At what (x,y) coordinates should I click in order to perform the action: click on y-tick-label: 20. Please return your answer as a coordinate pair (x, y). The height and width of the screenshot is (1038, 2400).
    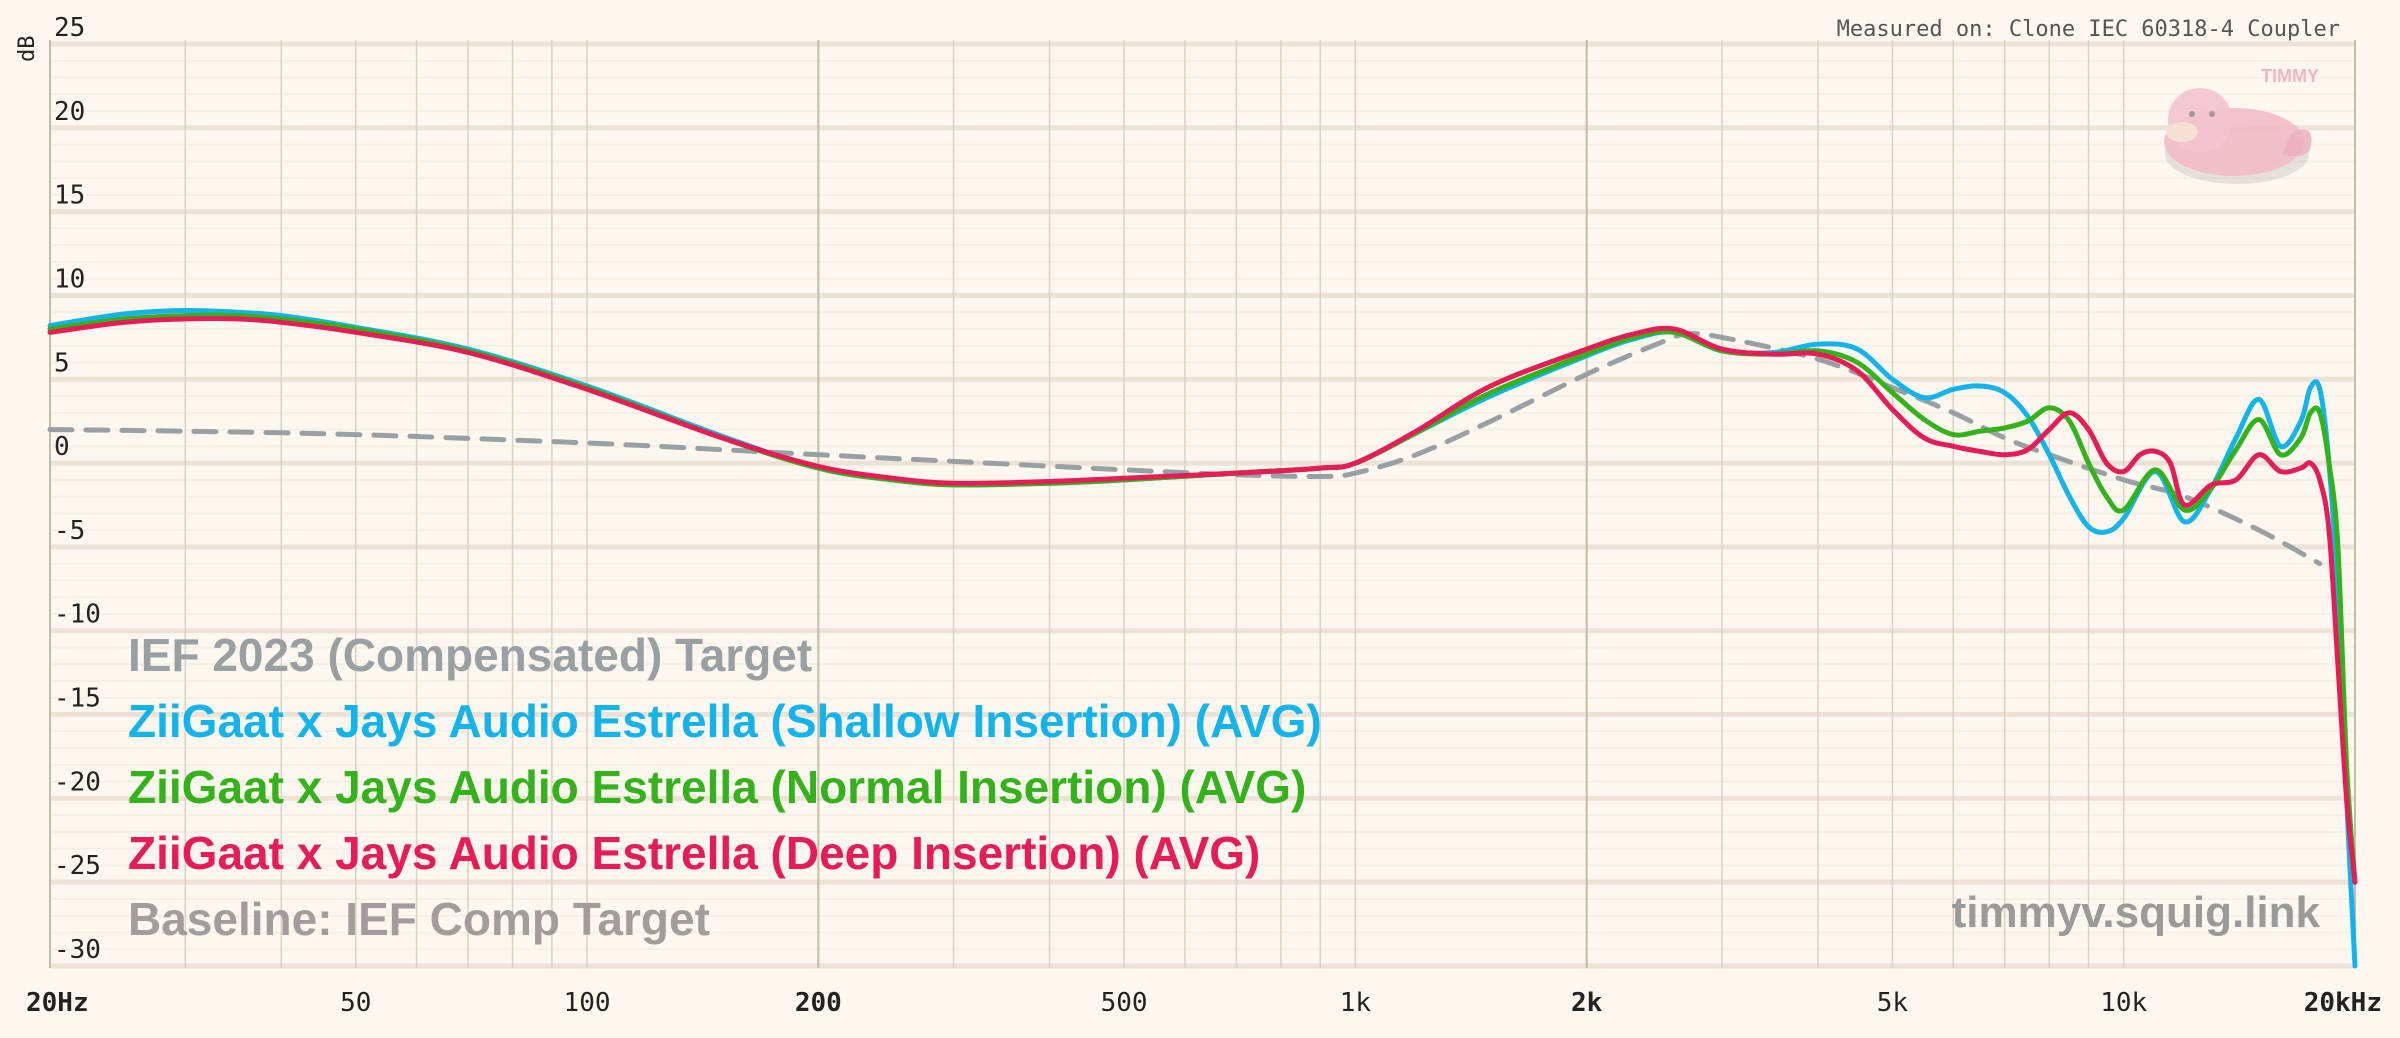
    Looking at the image, I should click on (69, 112).